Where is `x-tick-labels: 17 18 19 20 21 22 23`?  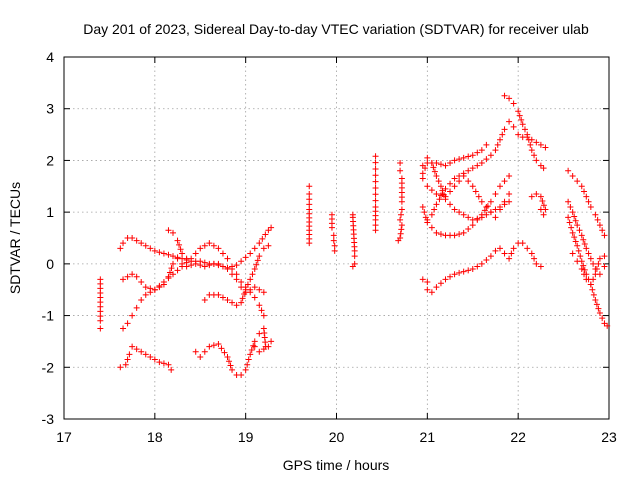
x-tick-labels: 17 18 19 20 21 22 23 is located at coordinates (336, 437).